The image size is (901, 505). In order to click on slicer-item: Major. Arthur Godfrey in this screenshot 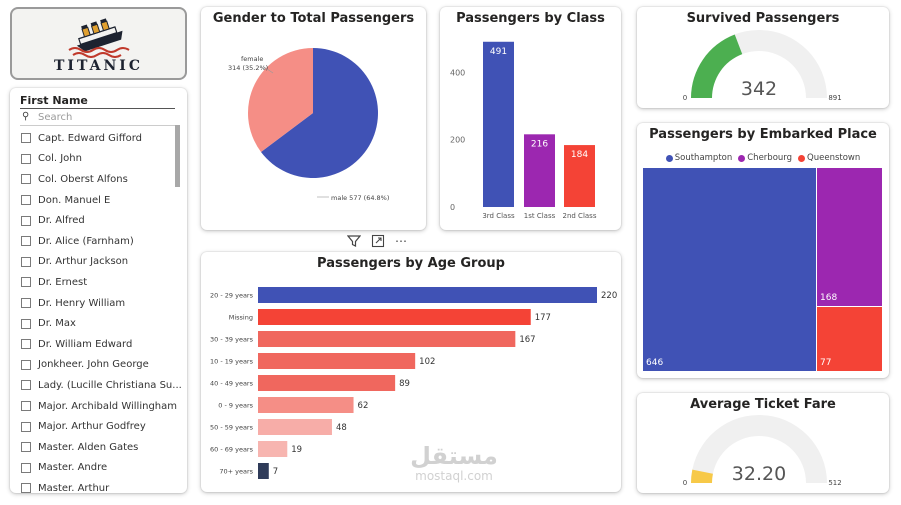, I will do `click(101, 426)`.